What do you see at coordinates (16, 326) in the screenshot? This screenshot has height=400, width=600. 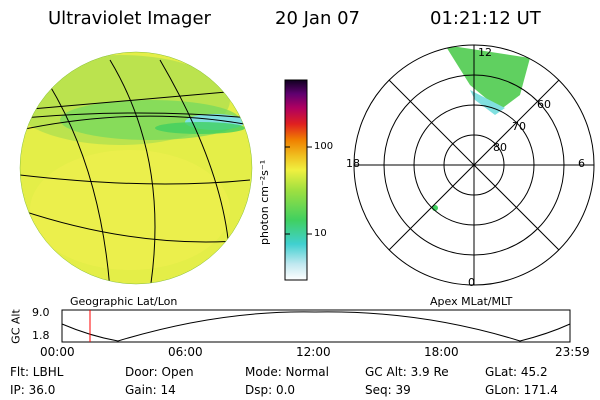 I see `altitude-axis-label: GC Alt` at bounding box center [16, 326].